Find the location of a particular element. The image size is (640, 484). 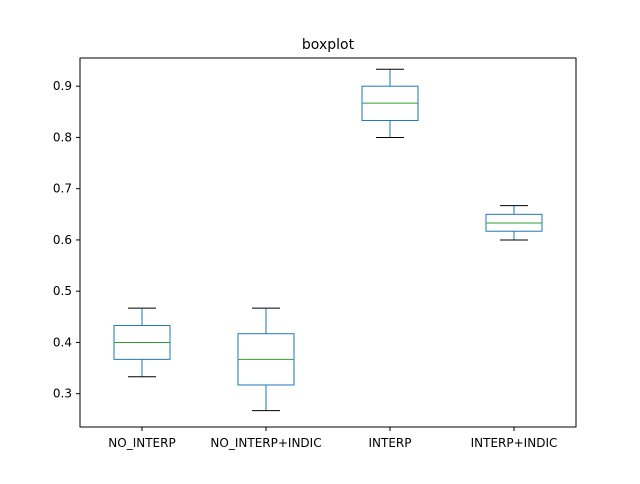

y-tick-label: 0.7 is located at coordinates (62, 189).